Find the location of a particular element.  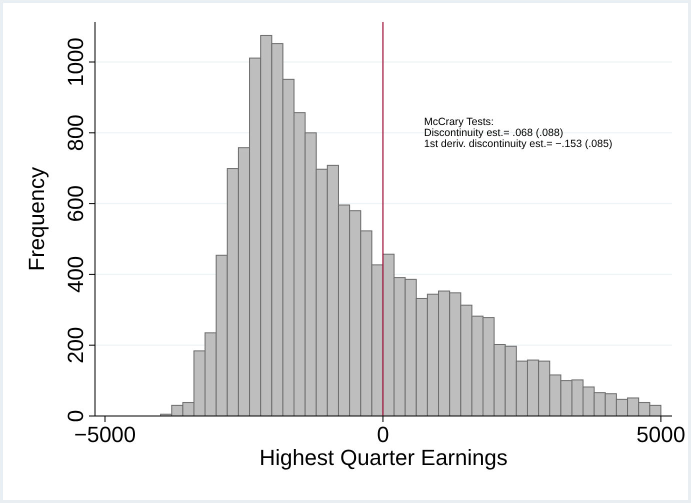

annotation: 1st deriv. discontinuity est.= −.153 (.085) is located at coordinates (518, 144).